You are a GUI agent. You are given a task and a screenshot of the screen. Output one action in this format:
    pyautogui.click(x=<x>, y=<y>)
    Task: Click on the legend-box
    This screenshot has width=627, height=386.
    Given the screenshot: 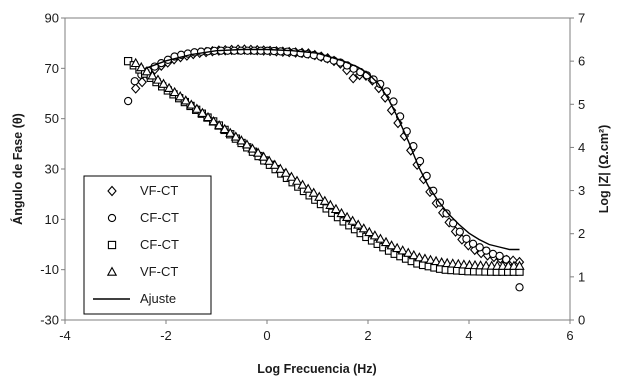 What is the action you would take?
    pyautogui.click(x=147, y=245)
    